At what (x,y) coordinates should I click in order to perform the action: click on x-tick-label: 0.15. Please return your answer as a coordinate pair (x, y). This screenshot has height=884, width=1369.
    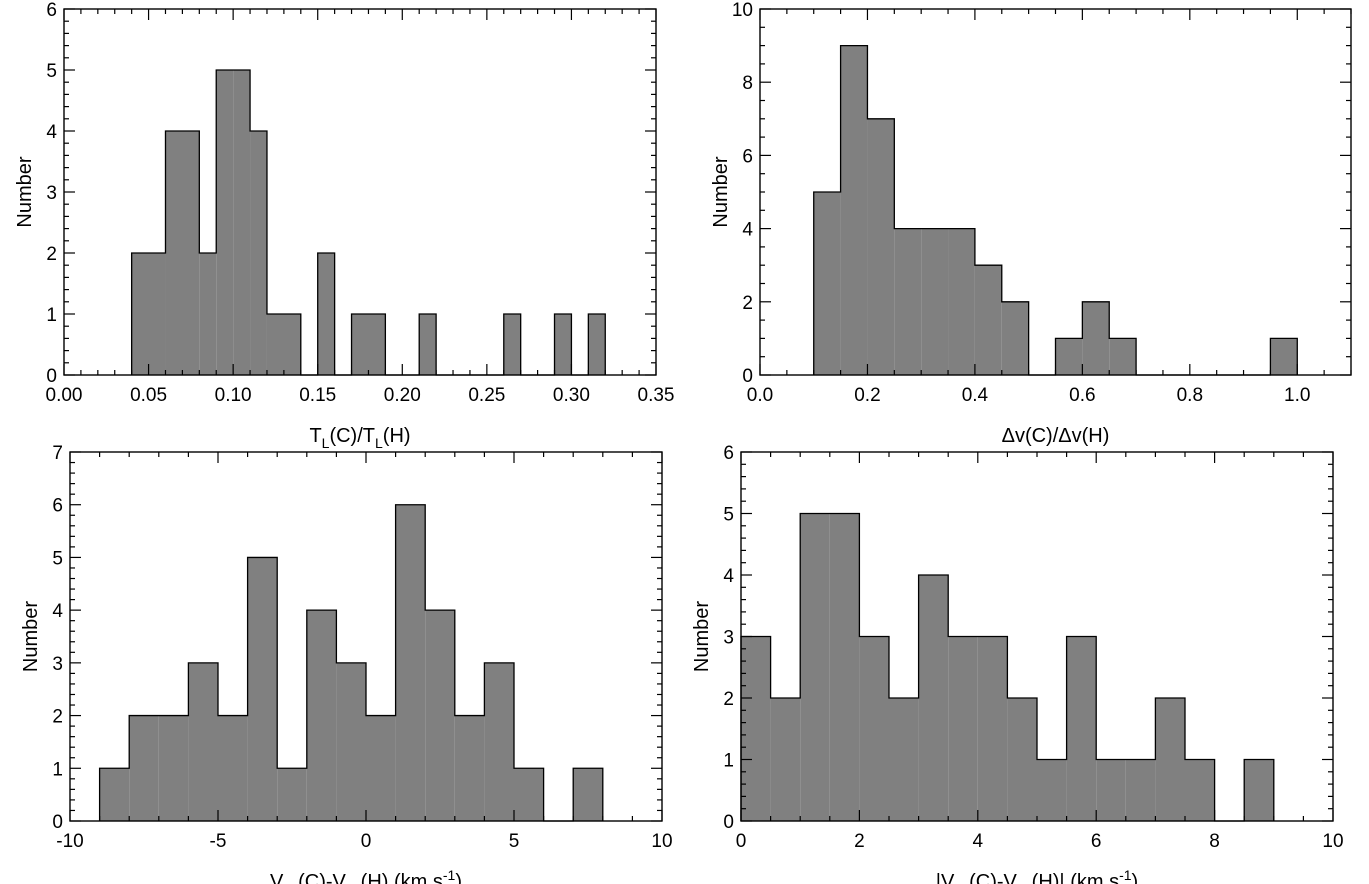
    Looking at the image, I should click on (317, 395).